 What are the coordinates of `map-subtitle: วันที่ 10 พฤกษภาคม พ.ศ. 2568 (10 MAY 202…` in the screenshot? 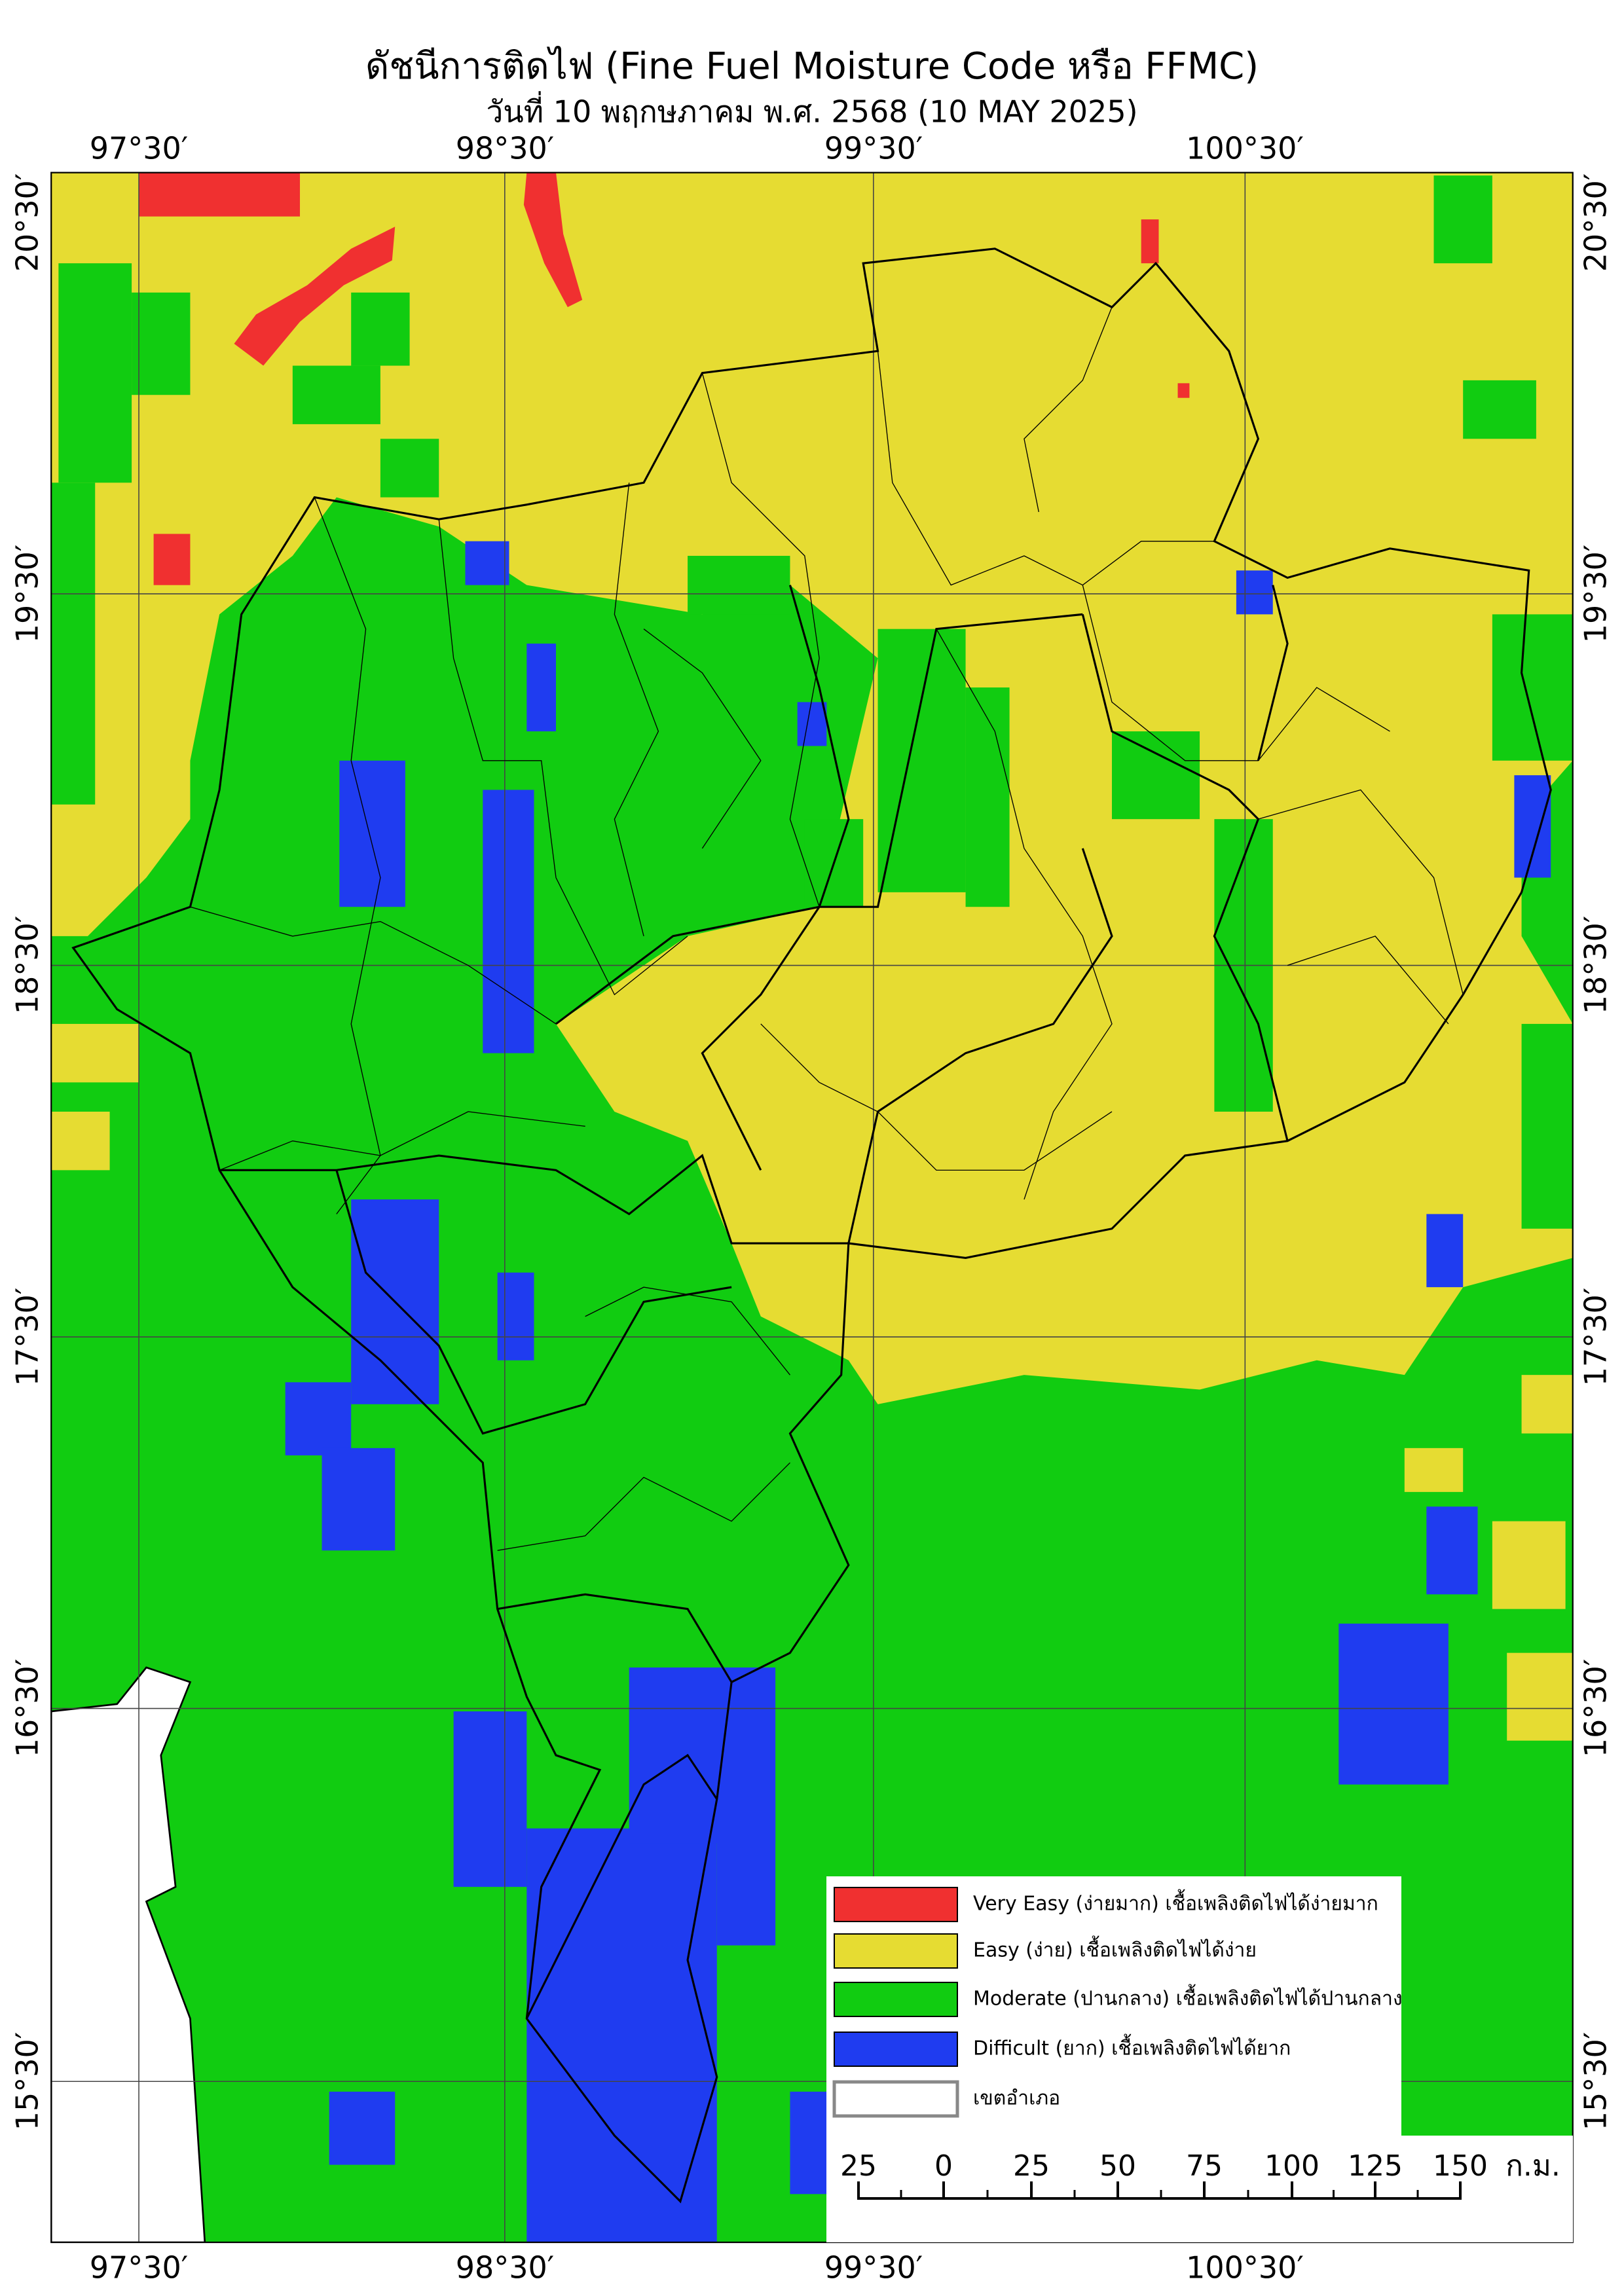 It's located at (811, 110).